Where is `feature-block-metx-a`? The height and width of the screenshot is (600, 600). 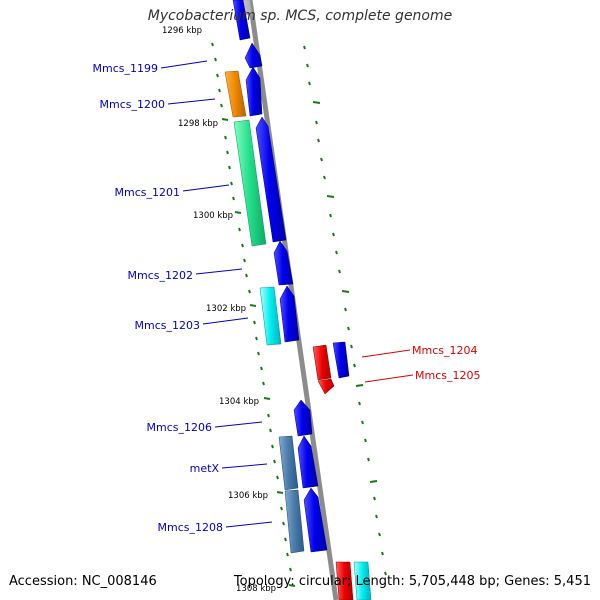 feature-block-metx-a is located at coordinates (288, 463).